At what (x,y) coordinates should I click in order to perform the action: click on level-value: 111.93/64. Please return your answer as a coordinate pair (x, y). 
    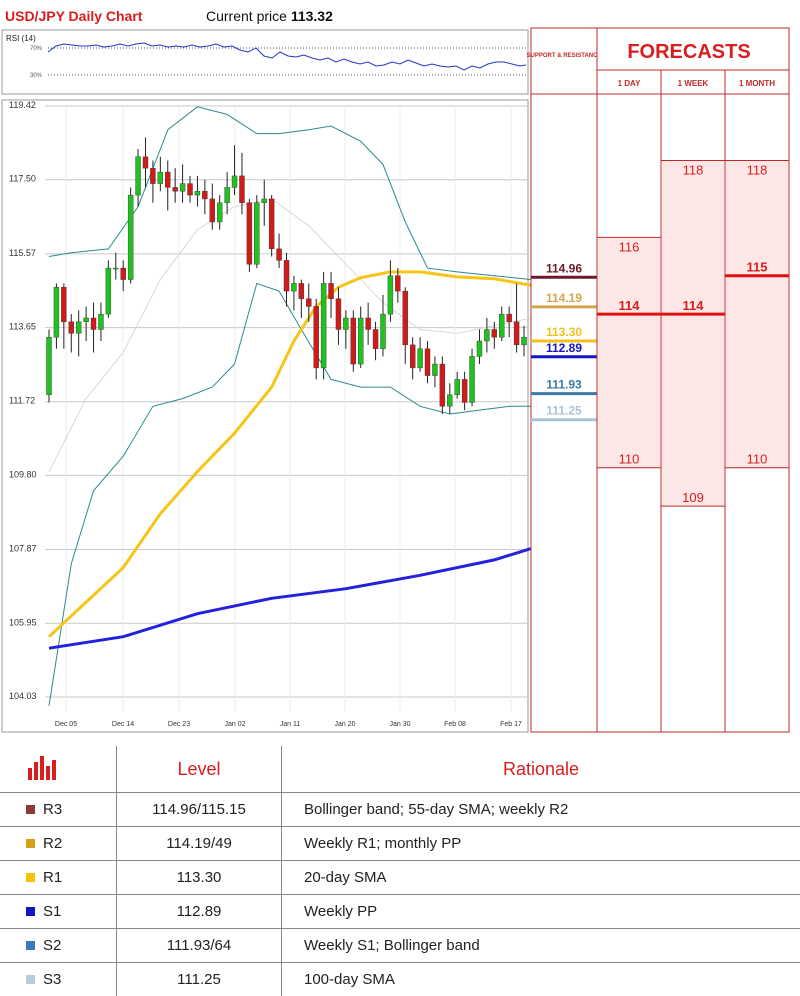
    Looking at the image, I should click on (199, 945).